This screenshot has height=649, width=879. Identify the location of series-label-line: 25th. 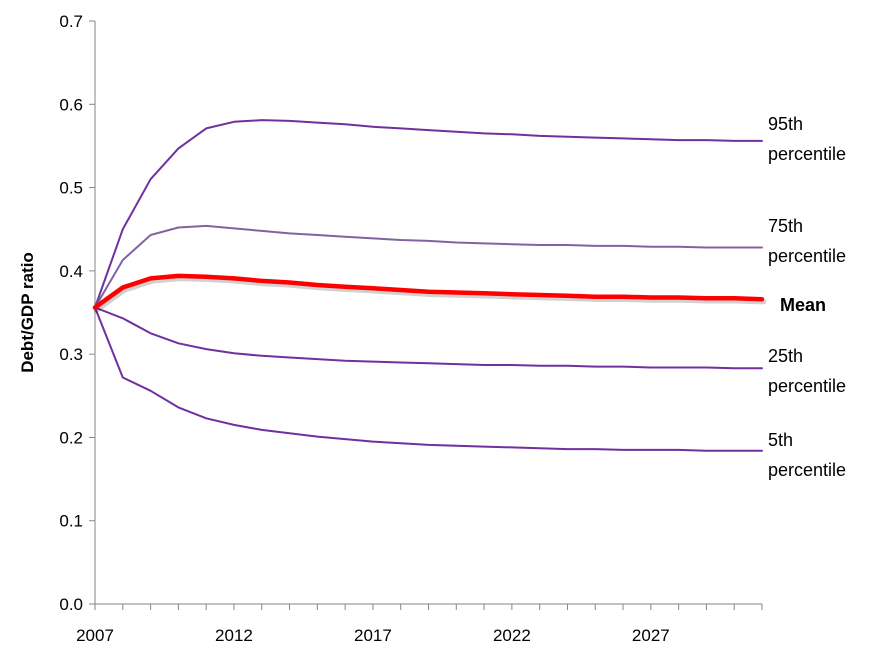
(785, 356).